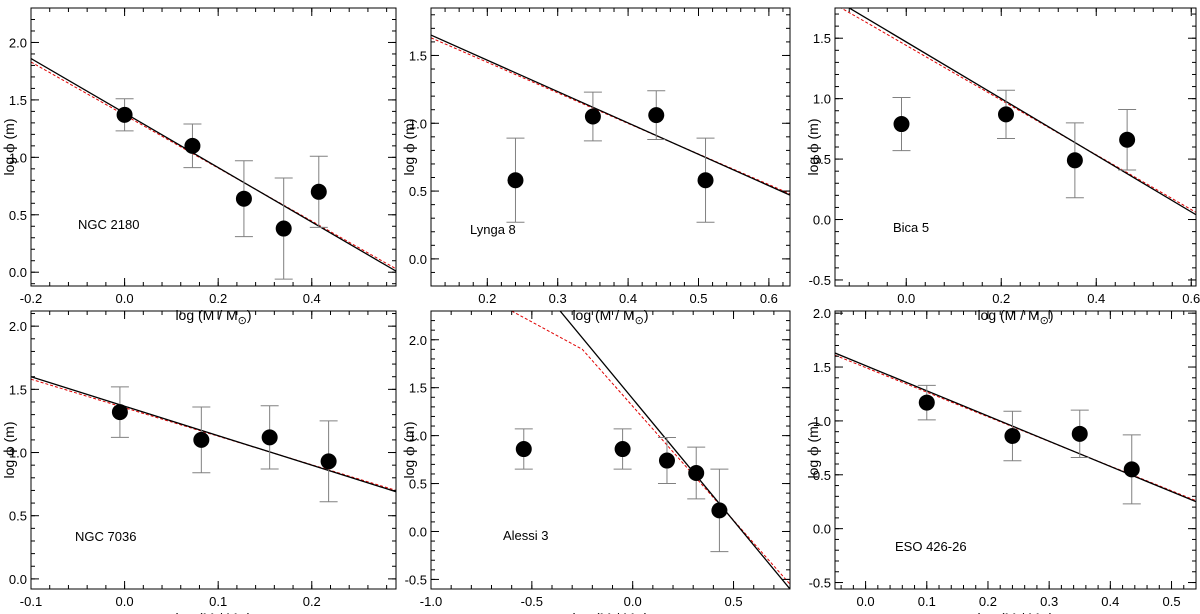 The image size is (1200, 614). What do you see at coordinates (218, 601) in the screenshot?
I see `x-tick-label: 0.1` at bounding box center [218, 601].